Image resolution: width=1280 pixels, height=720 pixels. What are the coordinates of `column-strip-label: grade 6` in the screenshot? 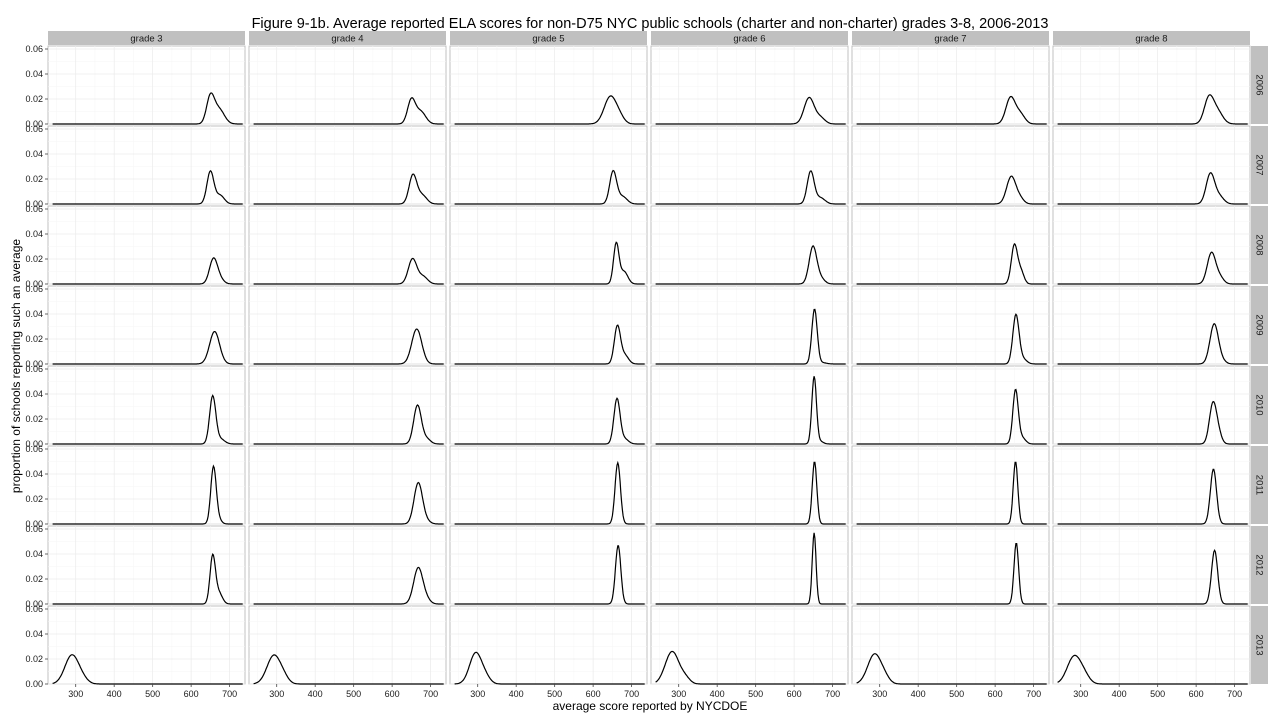 It's located at (749, 39).